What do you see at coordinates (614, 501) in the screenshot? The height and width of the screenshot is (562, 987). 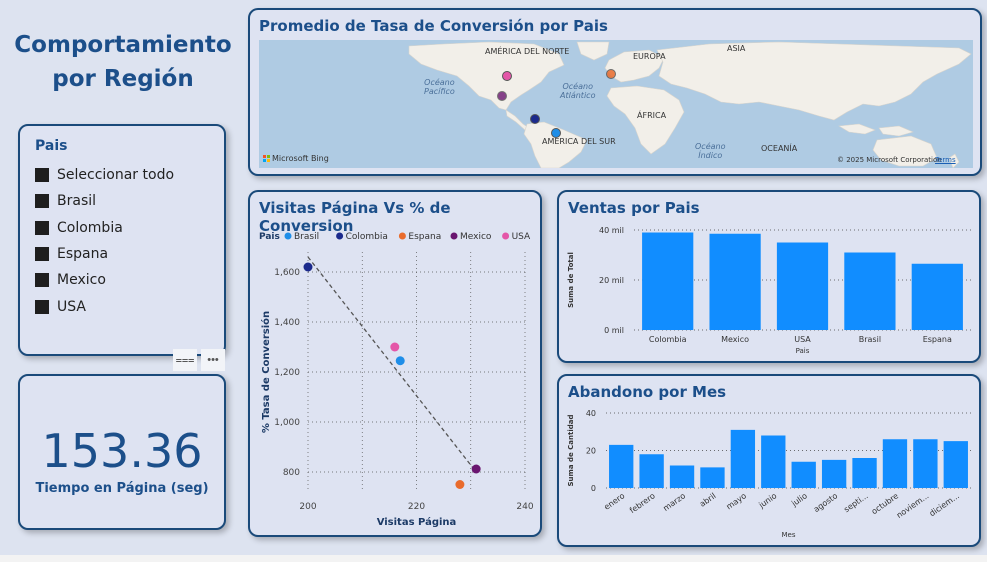 I see `x-tick-label: enero` at bounding box center [614, 501].